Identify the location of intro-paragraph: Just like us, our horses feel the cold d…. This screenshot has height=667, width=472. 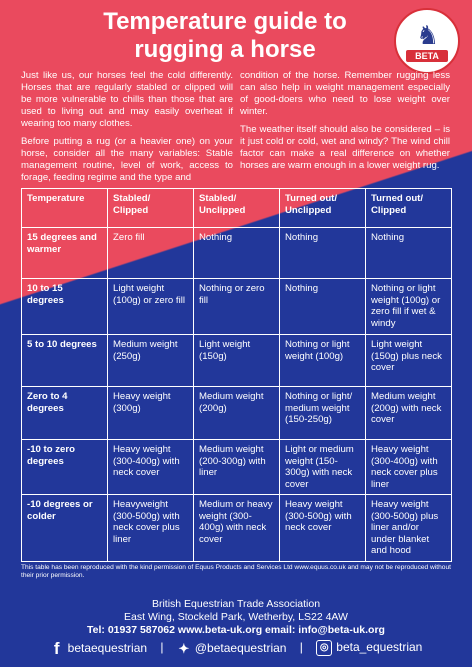
(127, 99).